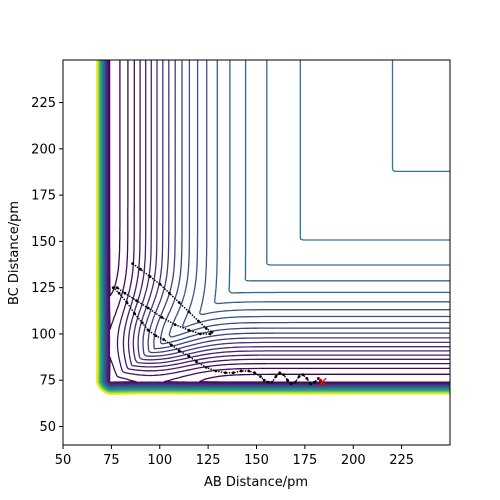 The width and height of the screenshot is (500, 500). What do you see at coordinates (256, 482) in the screenshot?
I see `x-axis-label: AB Distance/pm` at bounding box center [256, 482].